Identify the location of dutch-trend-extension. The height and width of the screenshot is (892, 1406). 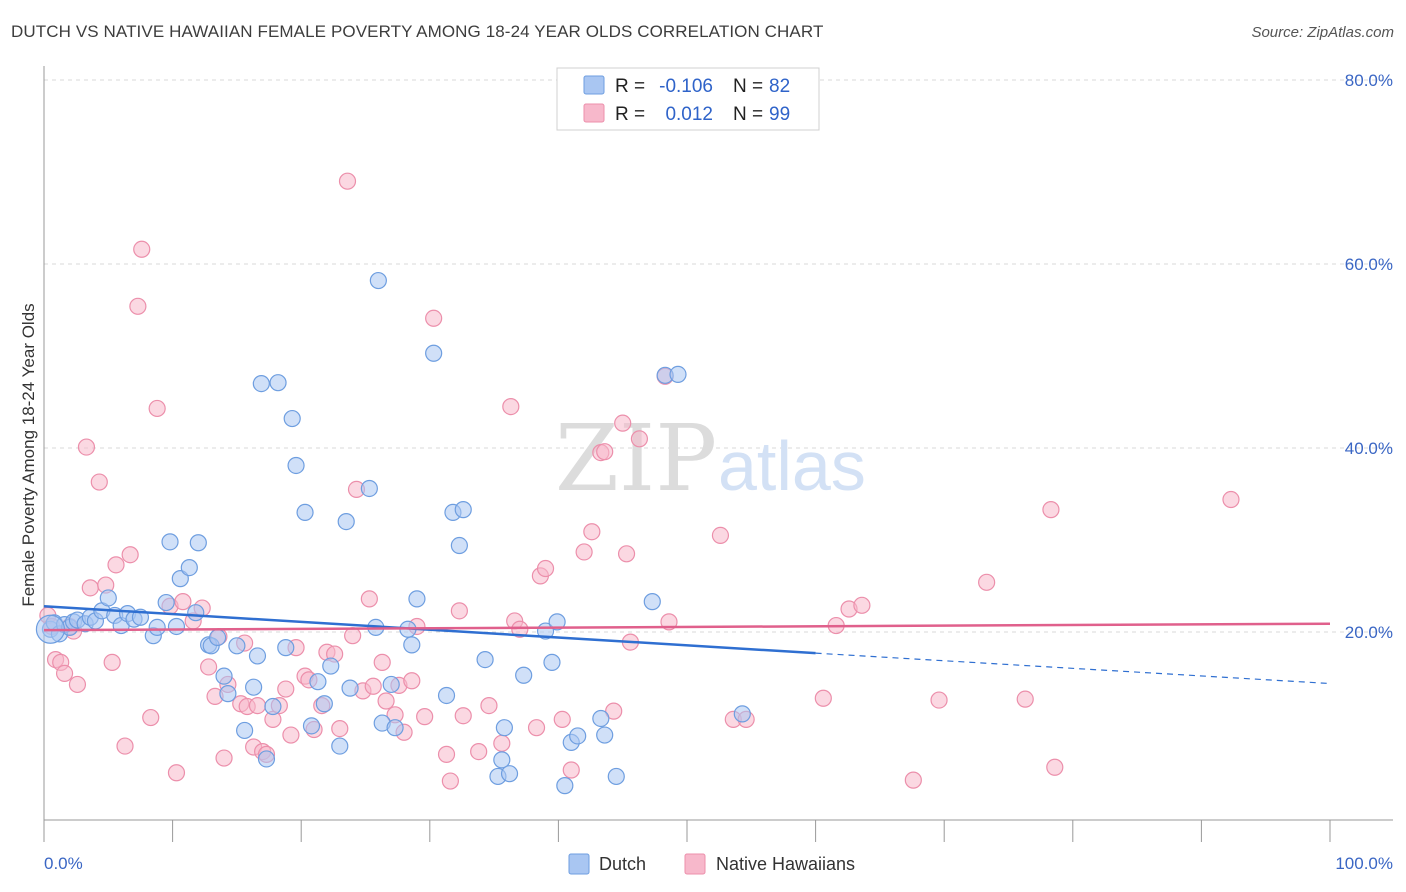
(1073, 668).